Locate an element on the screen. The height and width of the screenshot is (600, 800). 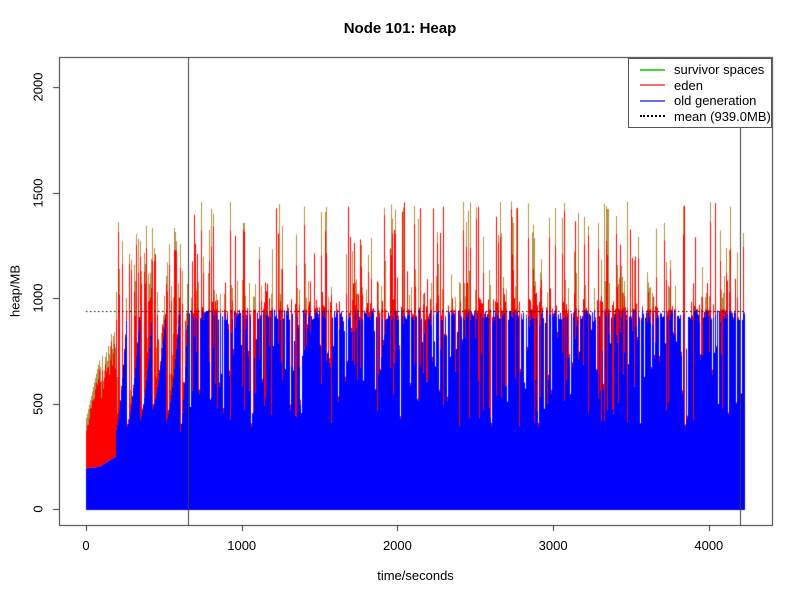
legend-label: mean (939.0MB) is located at coordinates (722, 116).